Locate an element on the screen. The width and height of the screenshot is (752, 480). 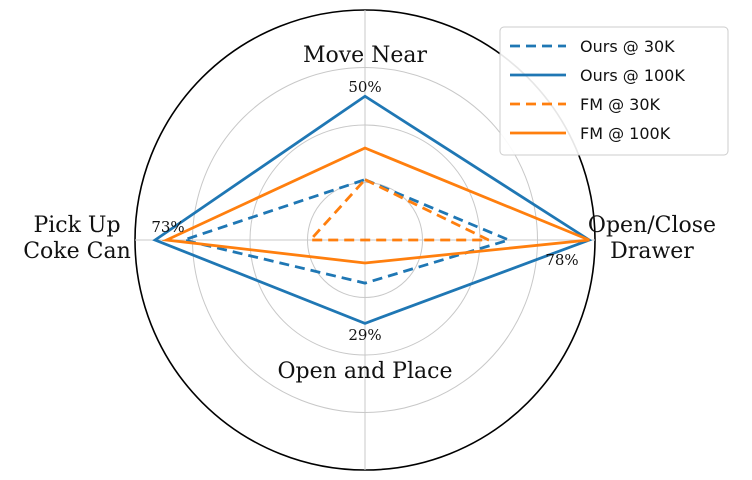
legend-label-0: Ours @ 30K is located at coordinates (627, 46).